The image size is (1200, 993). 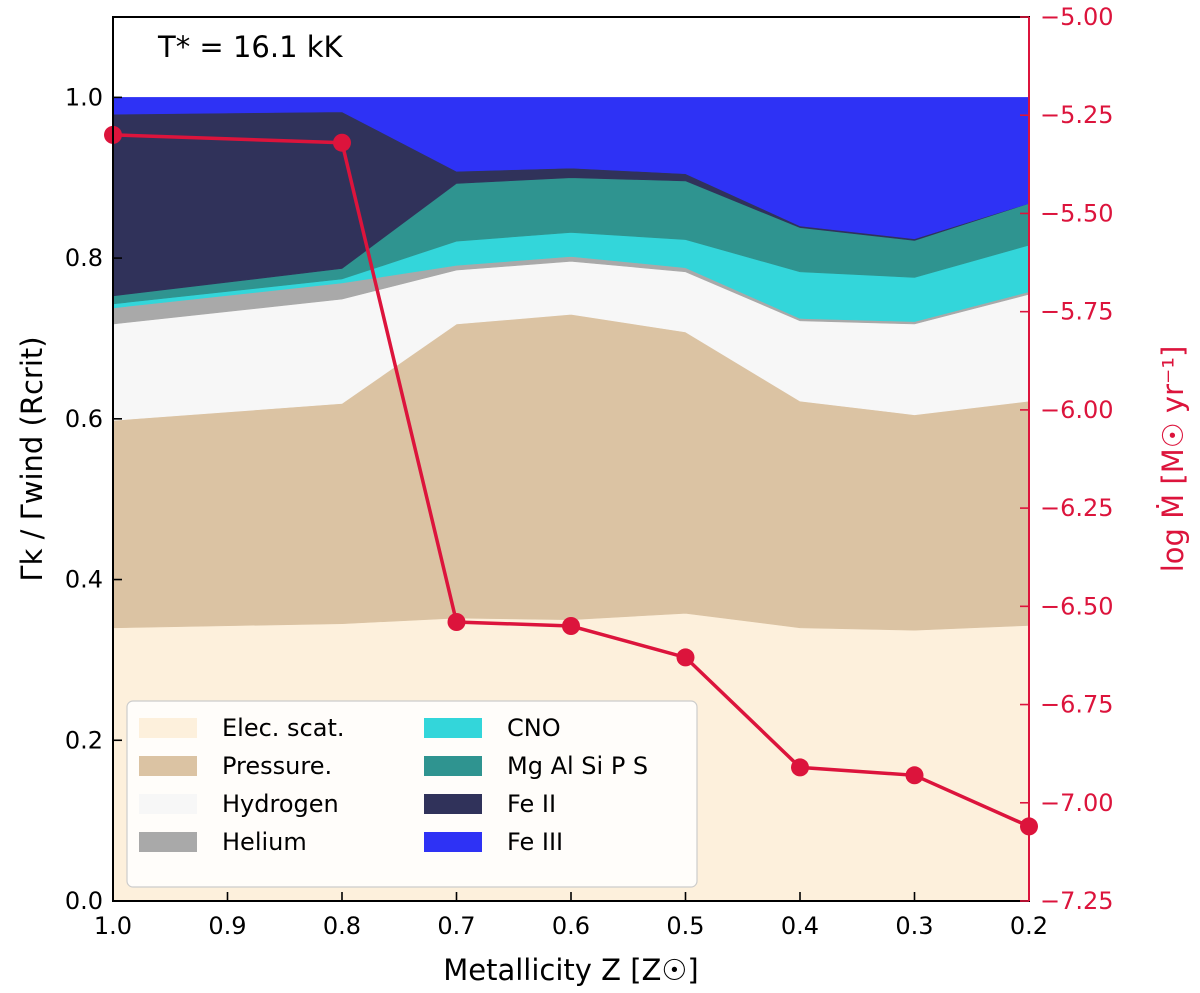 I want to click on bottom-axis: 1.0 0.9 0.8 0.7 0.6 0.5 0.4 0.3 0.2, so click(x=571, y=916).